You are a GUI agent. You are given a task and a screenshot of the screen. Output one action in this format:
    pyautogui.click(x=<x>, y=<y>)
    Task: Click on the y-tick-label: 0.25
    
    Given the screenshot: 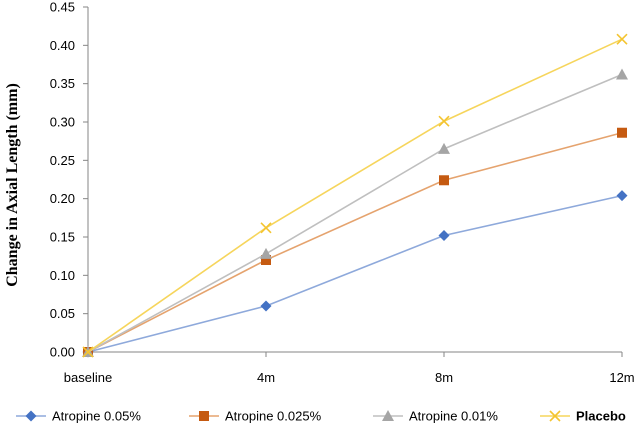 What is the action you would take?
    pyautogui.click(x=62, y=160)
    